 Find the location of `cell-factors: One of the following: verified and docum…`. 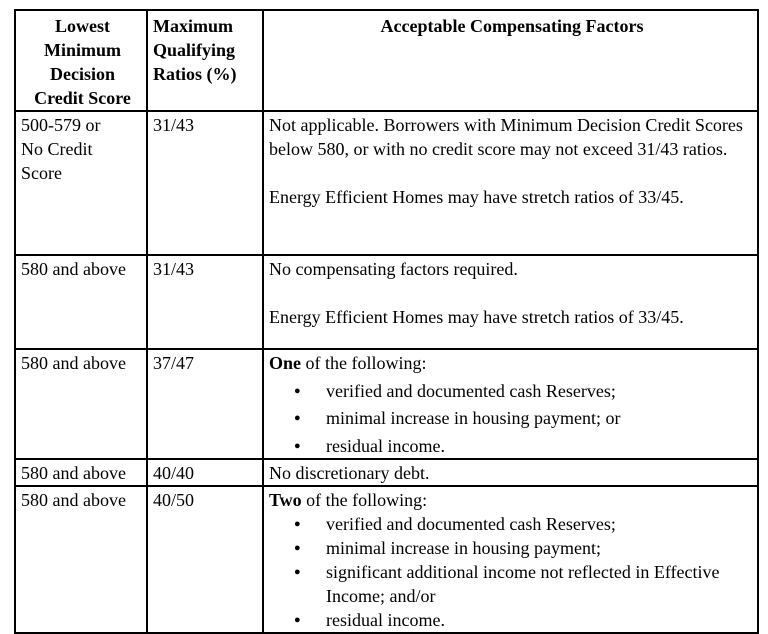

cell-factors: One of the following: verified and docum… is located at coordinates (510, 404).